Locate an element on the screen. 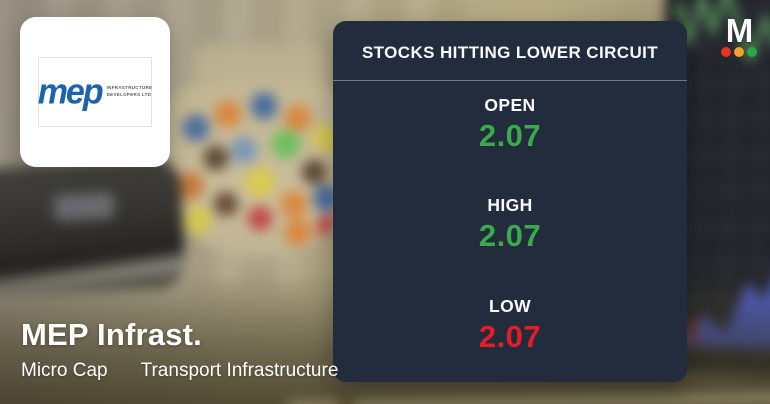 The width and height of the screenshot is (770, 404). market-cap-tag: Micro Cap is located at coordinates (64, 370).